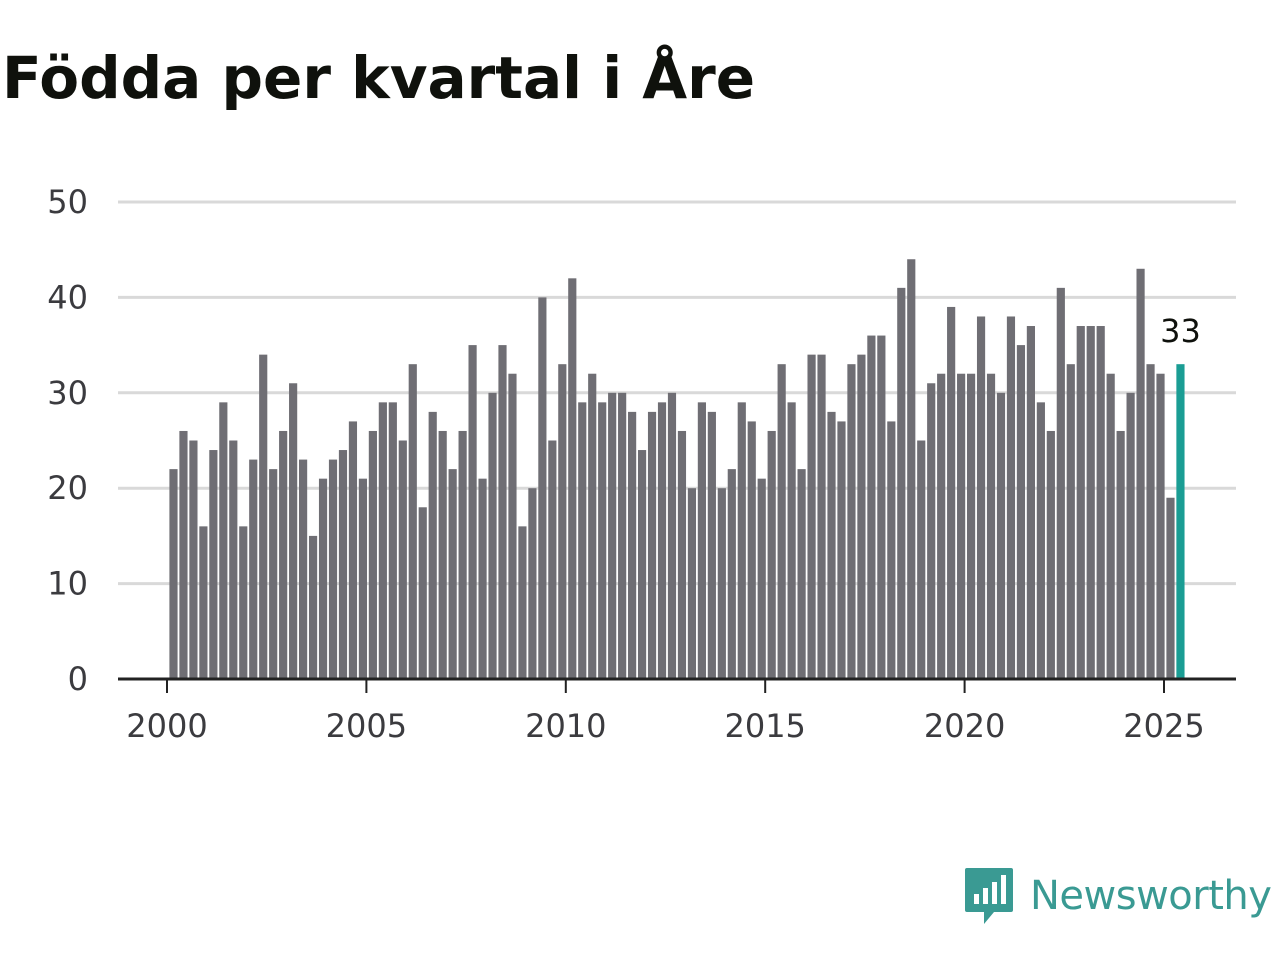  Describe the element at coordinates (379, 78) in the screenshot. I see `chart-title: Födda per kvartal i Åre` at that location.